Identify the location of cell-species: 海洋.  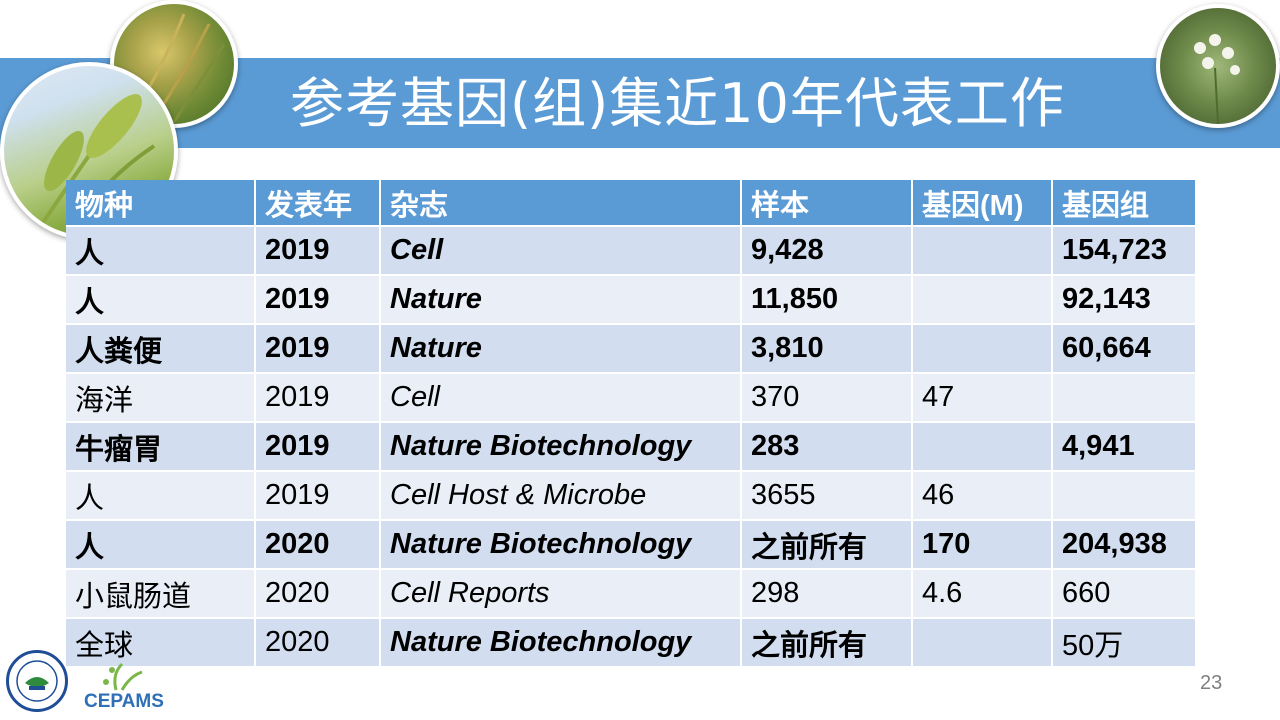
(161, 398).